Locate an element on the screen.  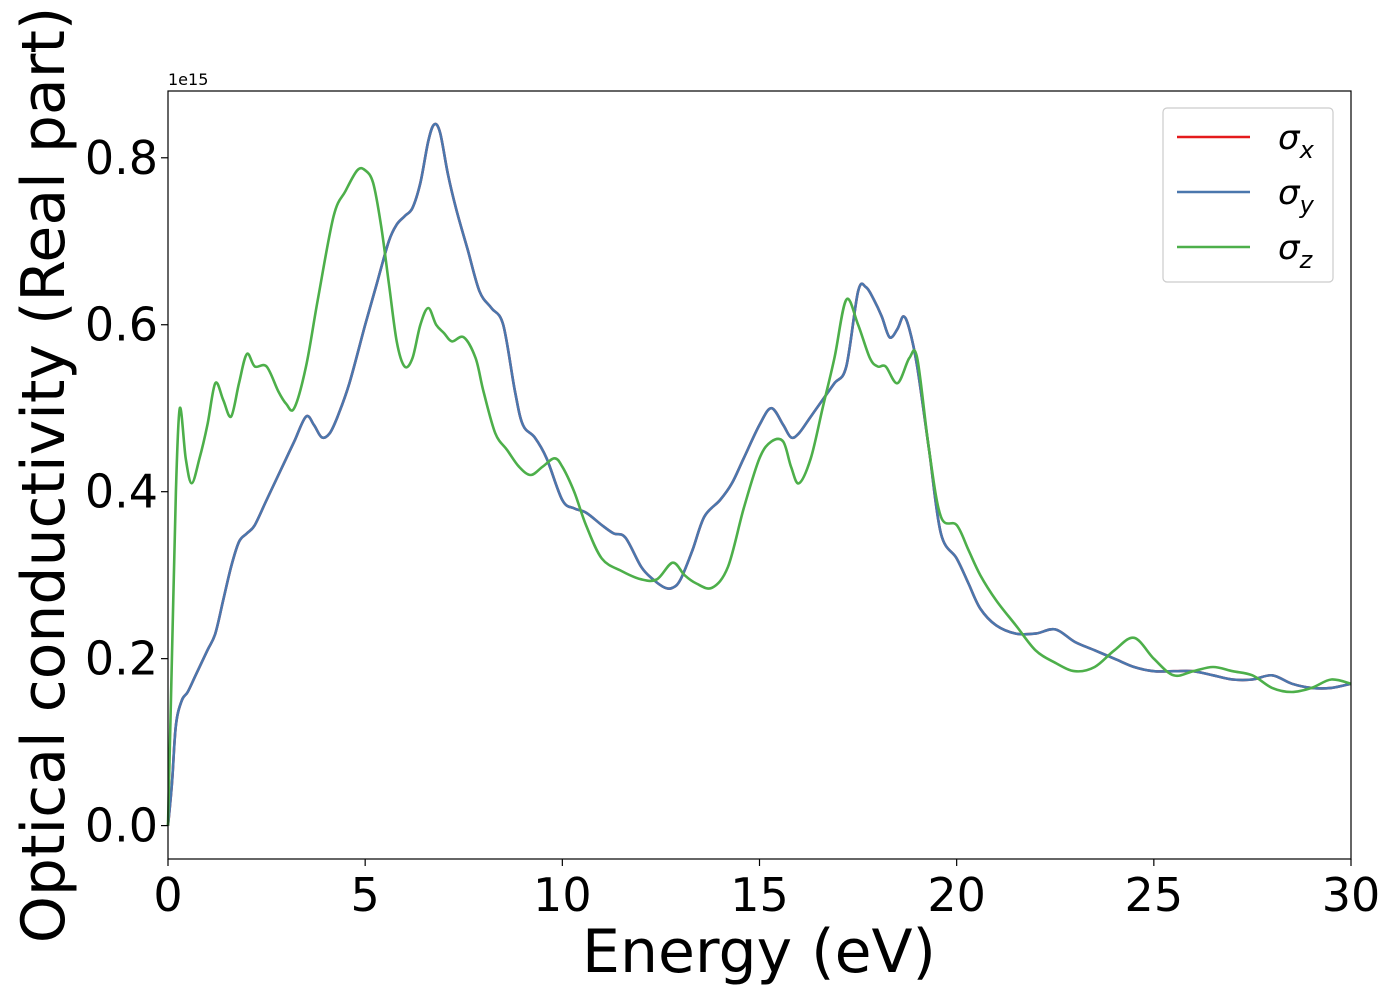
y-tick-label: 0.6 is located at coordinates (121, 325).